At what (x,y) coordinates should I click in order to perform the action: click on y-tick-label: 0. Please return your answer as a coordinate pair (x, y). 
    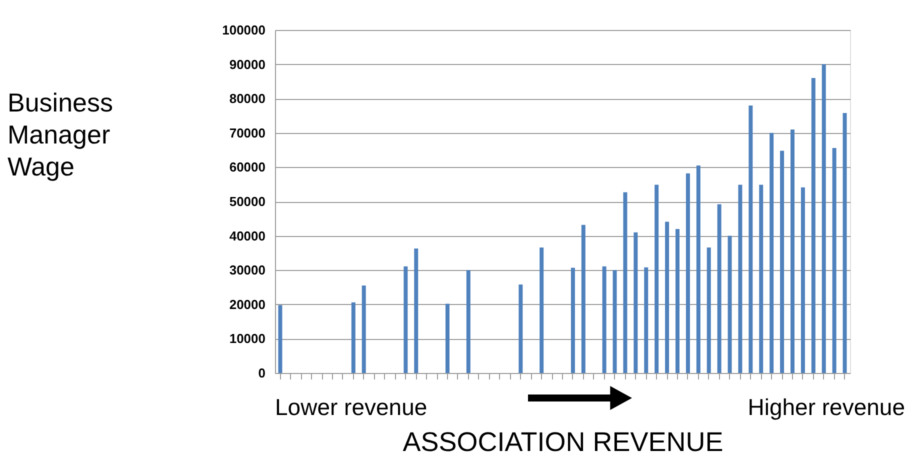
    Looking at the image, I should click on (262, 373).